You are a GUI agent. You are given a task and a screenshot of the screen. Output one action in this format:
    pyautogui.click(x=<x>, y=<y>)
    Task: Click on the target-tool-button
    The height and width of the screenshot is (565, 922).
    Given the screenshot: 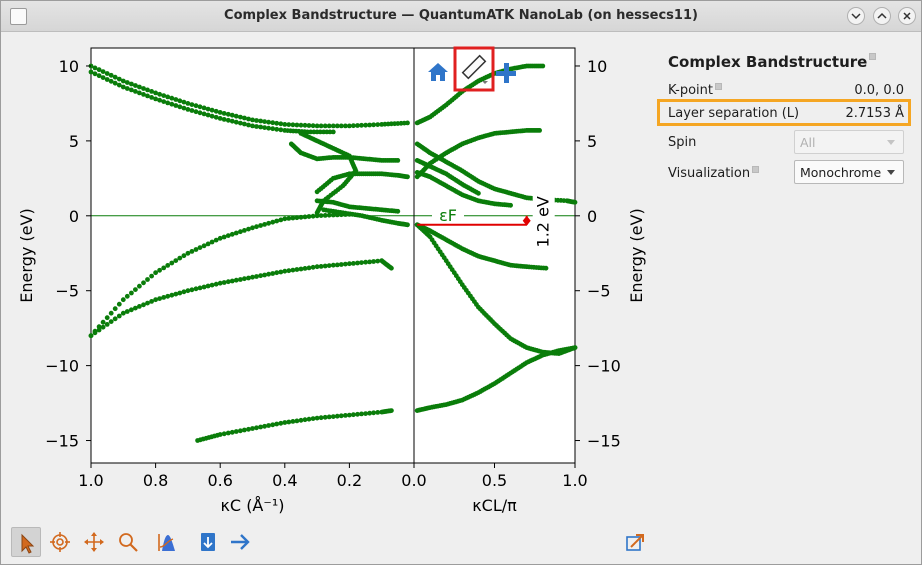 What is the action you would take?
    pyautogui.click(x=60, y=542)
    